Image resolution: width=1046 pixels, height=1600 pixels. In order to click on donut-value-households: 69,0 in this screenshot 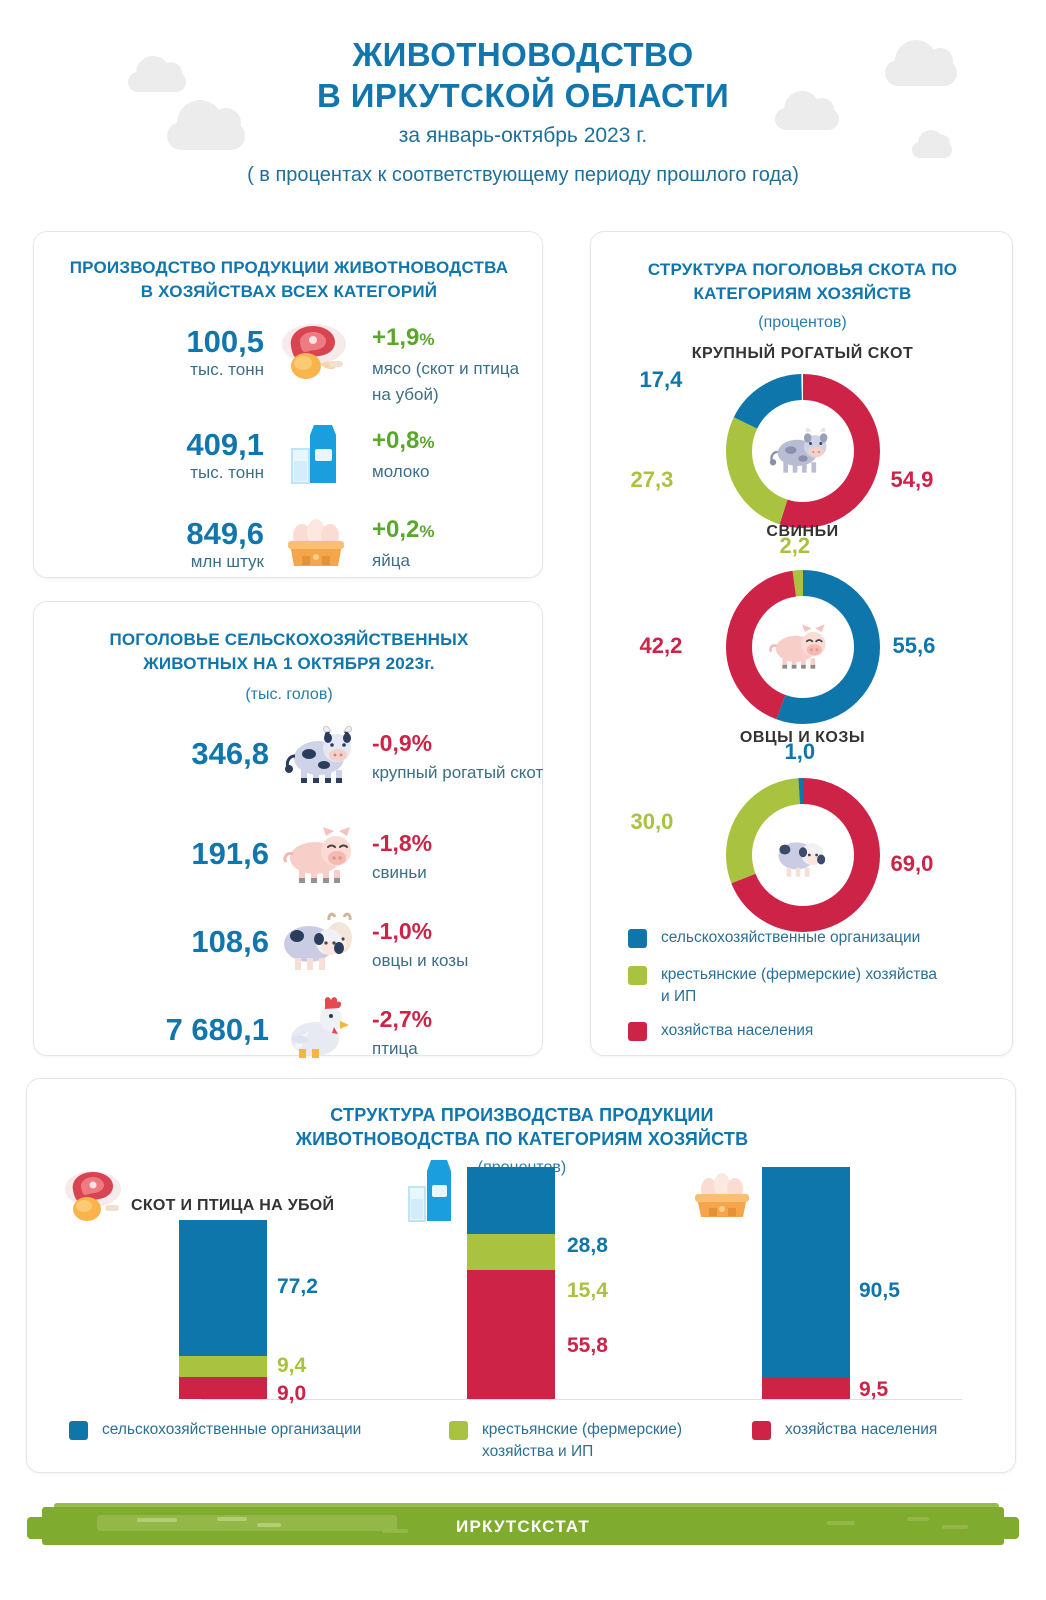, I will do `click(912, 863)`.